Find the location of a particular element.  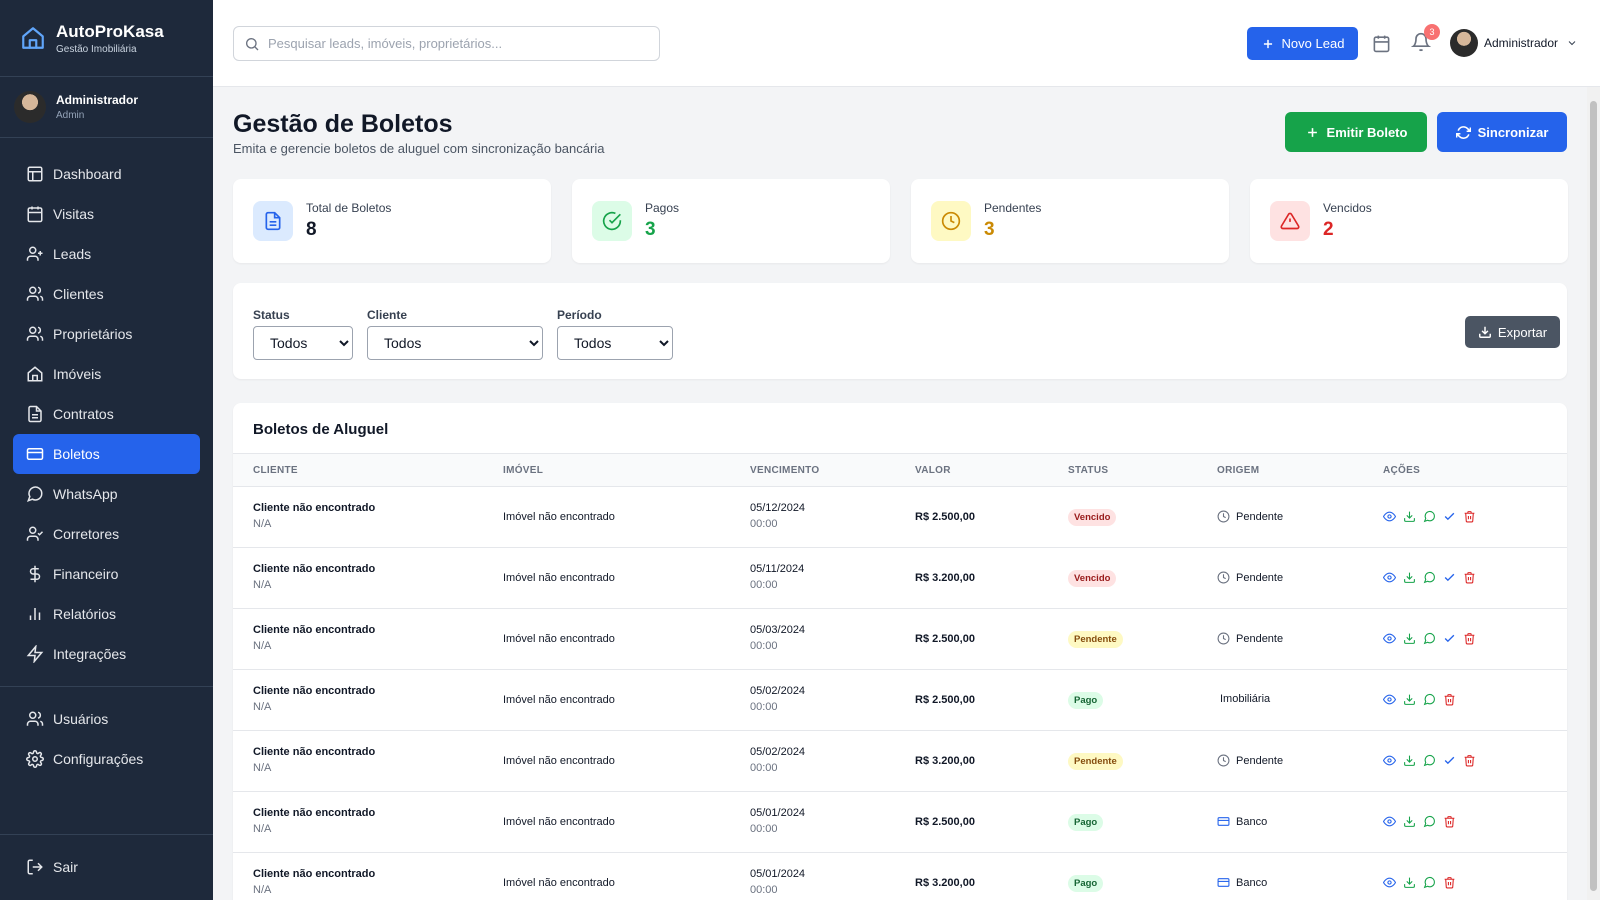

logout-button: Sair is located at coordinates (106, 867).